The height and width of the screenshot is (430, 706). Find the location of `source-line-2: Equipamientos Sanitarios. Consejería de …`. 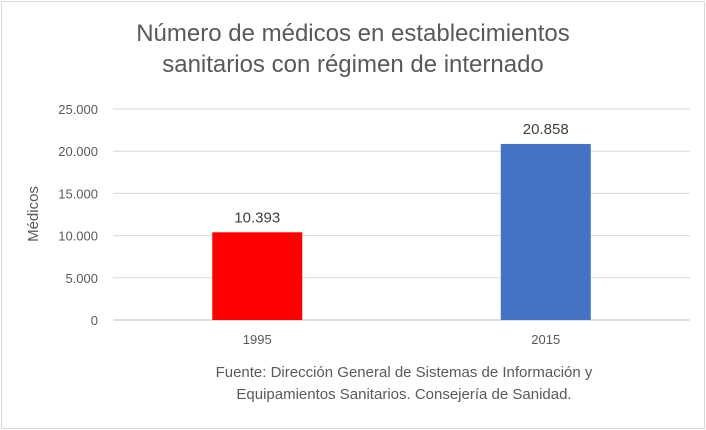

source-line-2: Equipamientos Sanitarios. Consejería de … is located at coordinates (404, 394).